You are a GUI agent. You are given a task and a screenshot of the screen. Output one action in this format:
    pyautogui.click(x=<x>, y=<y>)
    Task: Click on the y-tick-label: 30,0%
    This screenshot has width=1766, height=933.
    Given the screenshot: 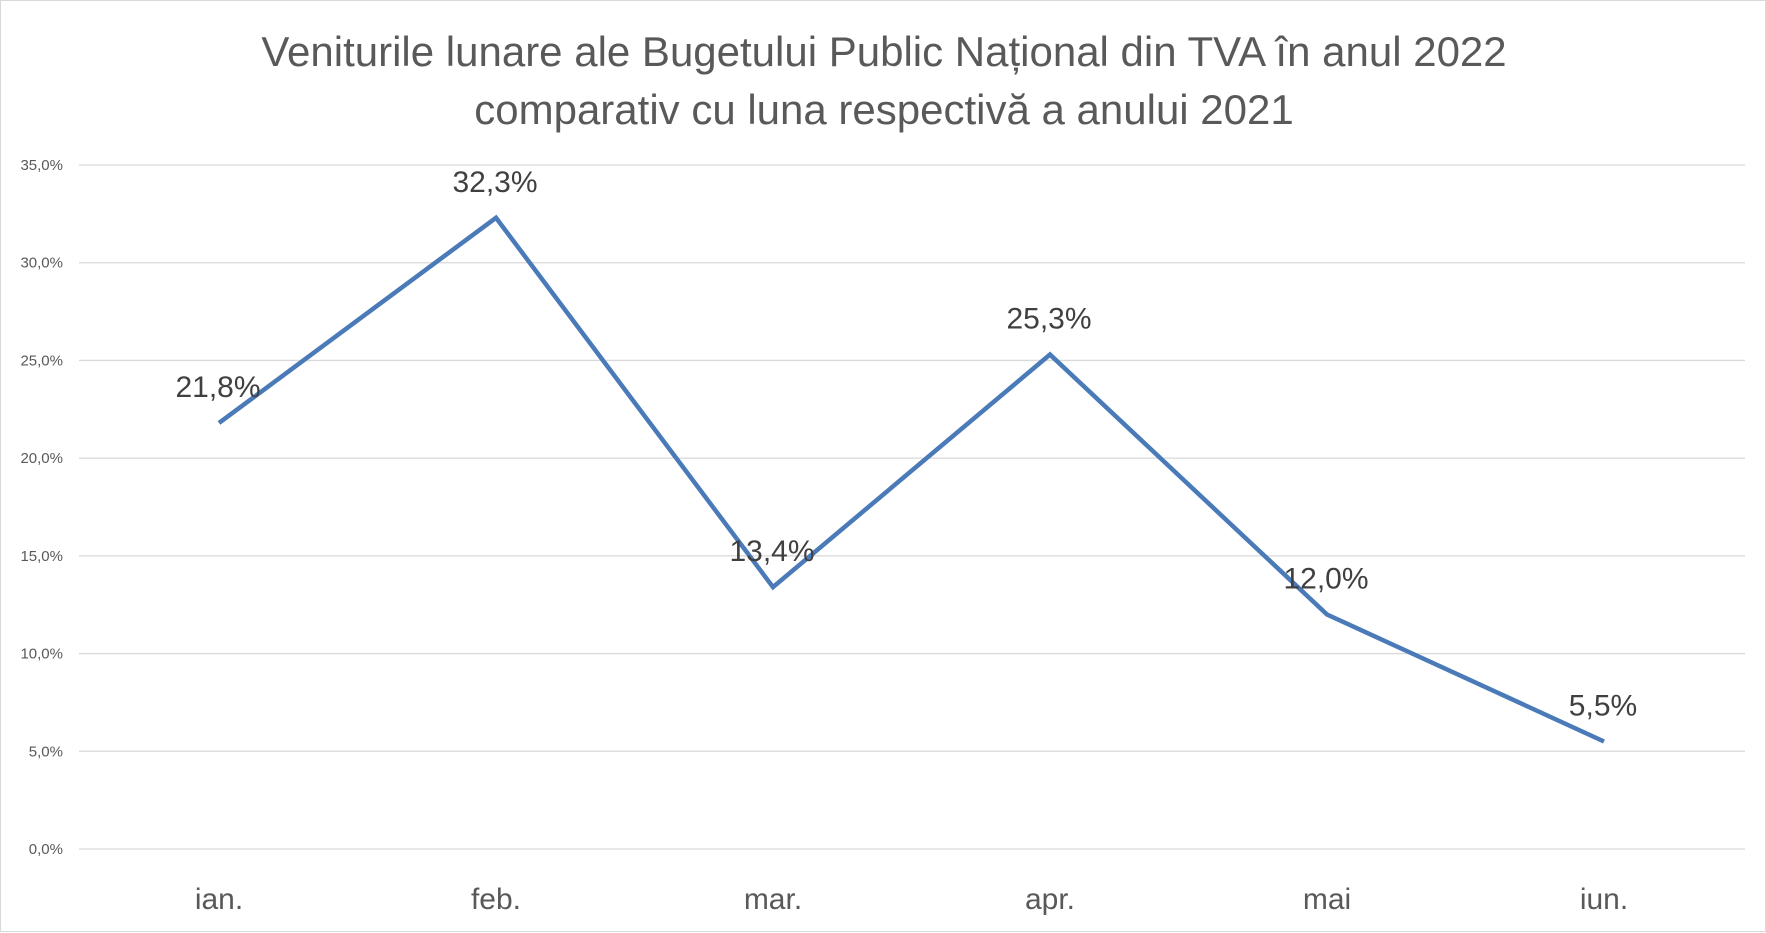 What is the action you would take?
    pyautogui.click(x=41, y=263)
    